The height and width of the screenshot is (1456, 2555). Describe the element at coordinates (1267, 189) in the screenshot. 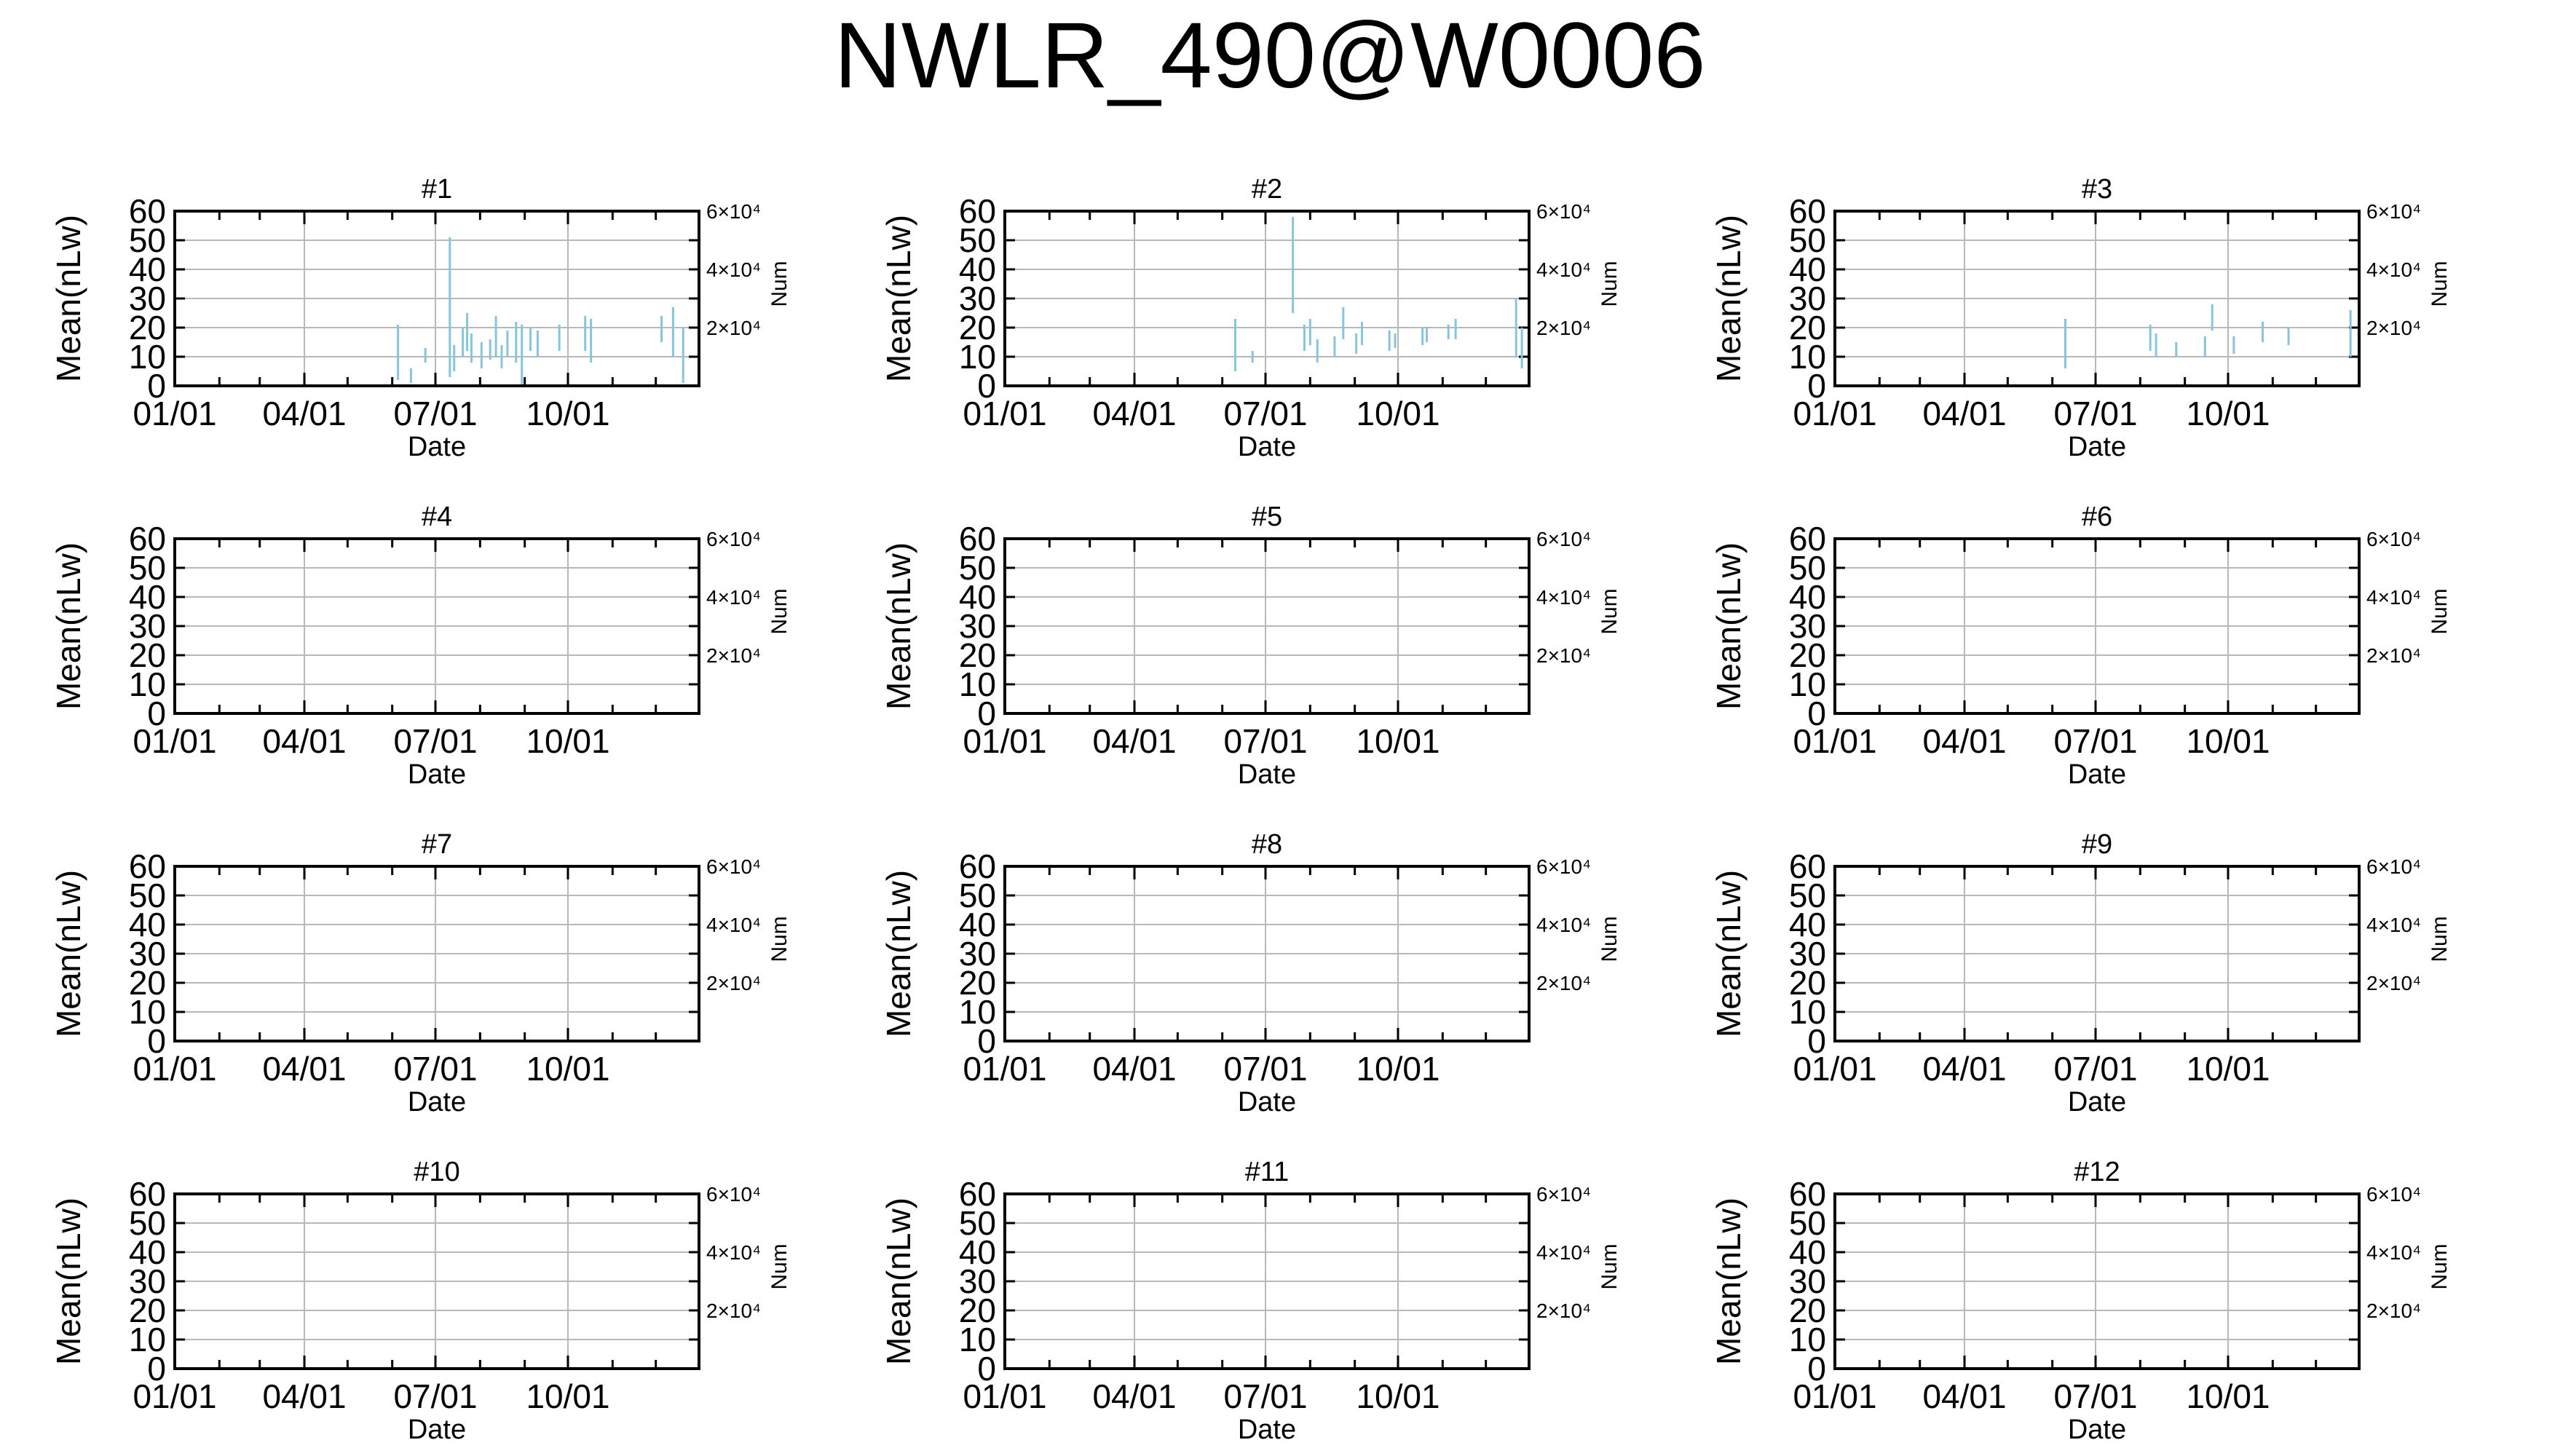

I see `subplot-title: #2` at that location.